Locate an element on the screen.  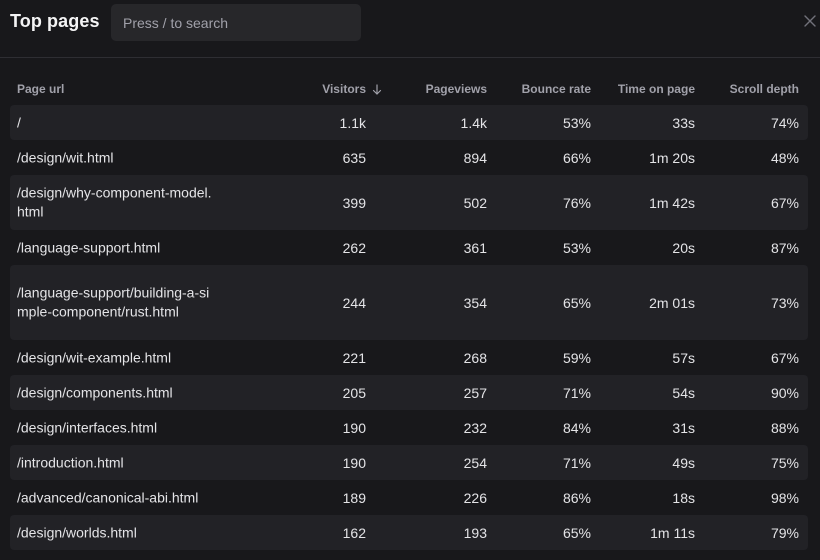
bounce-rate-value: 59% is located at coordinates (577, 358).